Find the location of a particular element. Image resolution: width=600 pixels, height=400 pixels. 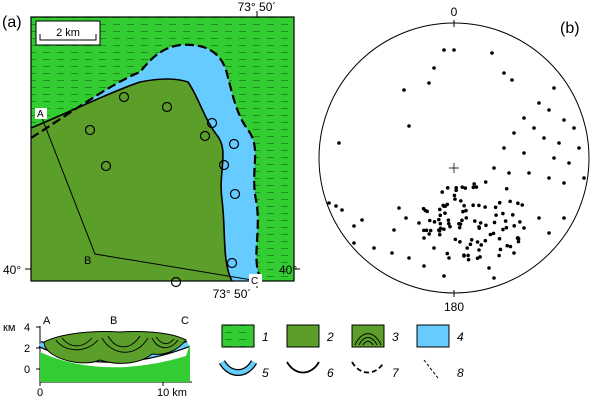

section-folded-unit is located at coordinates (115, 347).